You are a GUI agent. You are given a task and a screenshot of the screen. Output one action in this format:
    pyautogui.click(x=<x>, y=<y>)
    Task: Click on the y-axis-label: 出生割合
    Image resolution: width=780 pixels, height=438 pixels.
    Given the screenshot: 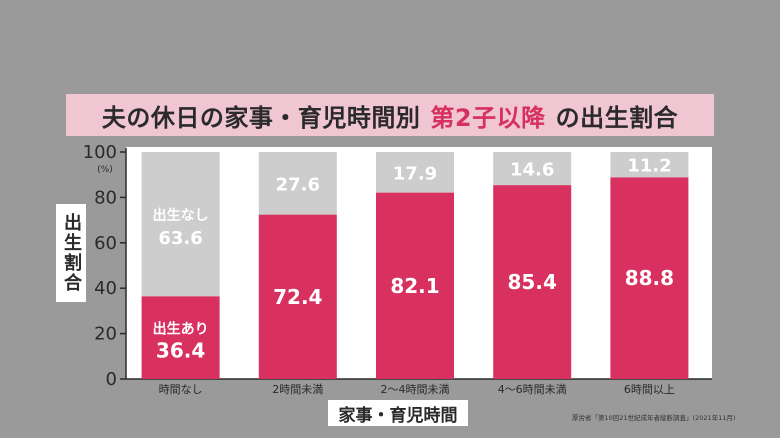 What is the action you would take?
    pyautogui.click(x=71, y=253)
    